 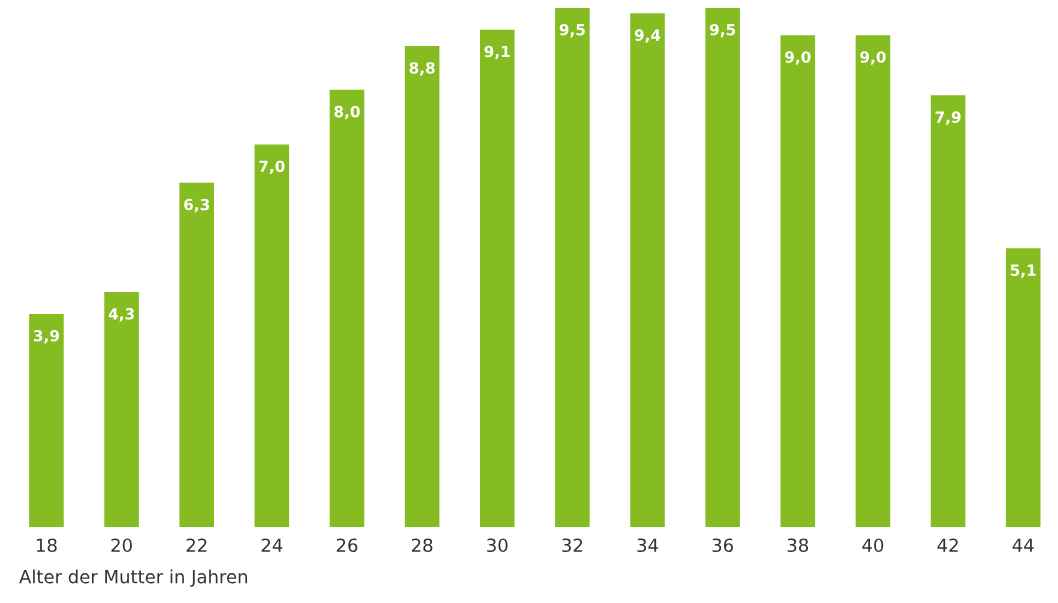 I want to click on x-axis-title: Alter der Mutter in Jahren, so click(x=133, y=578).